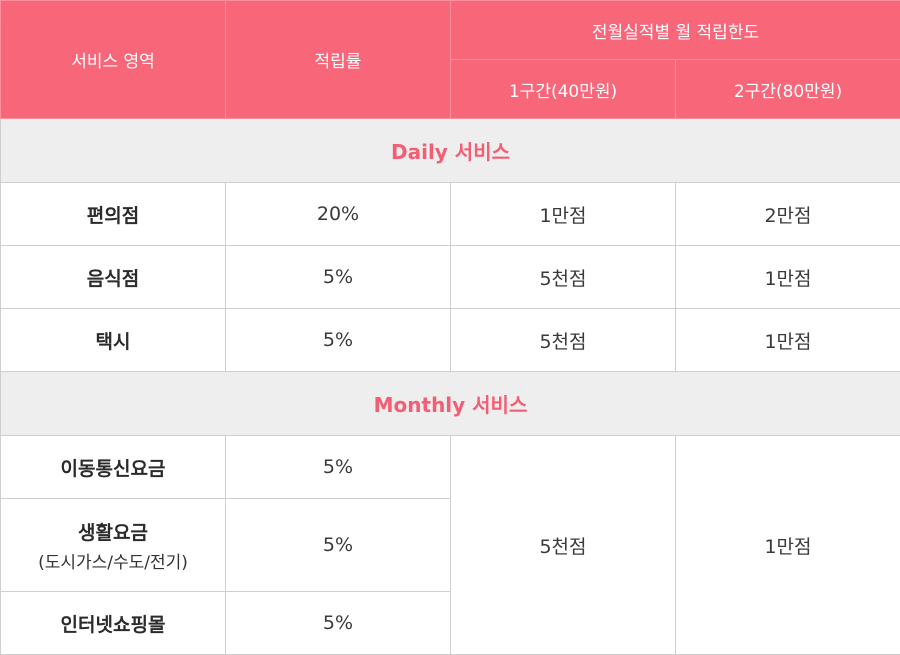 This screenshot has width=900, height=655. Describe the element at coordinates (113, 562) in the screenshot. I see `row-name-sub: (도시가스/수도/전기)` at that location.